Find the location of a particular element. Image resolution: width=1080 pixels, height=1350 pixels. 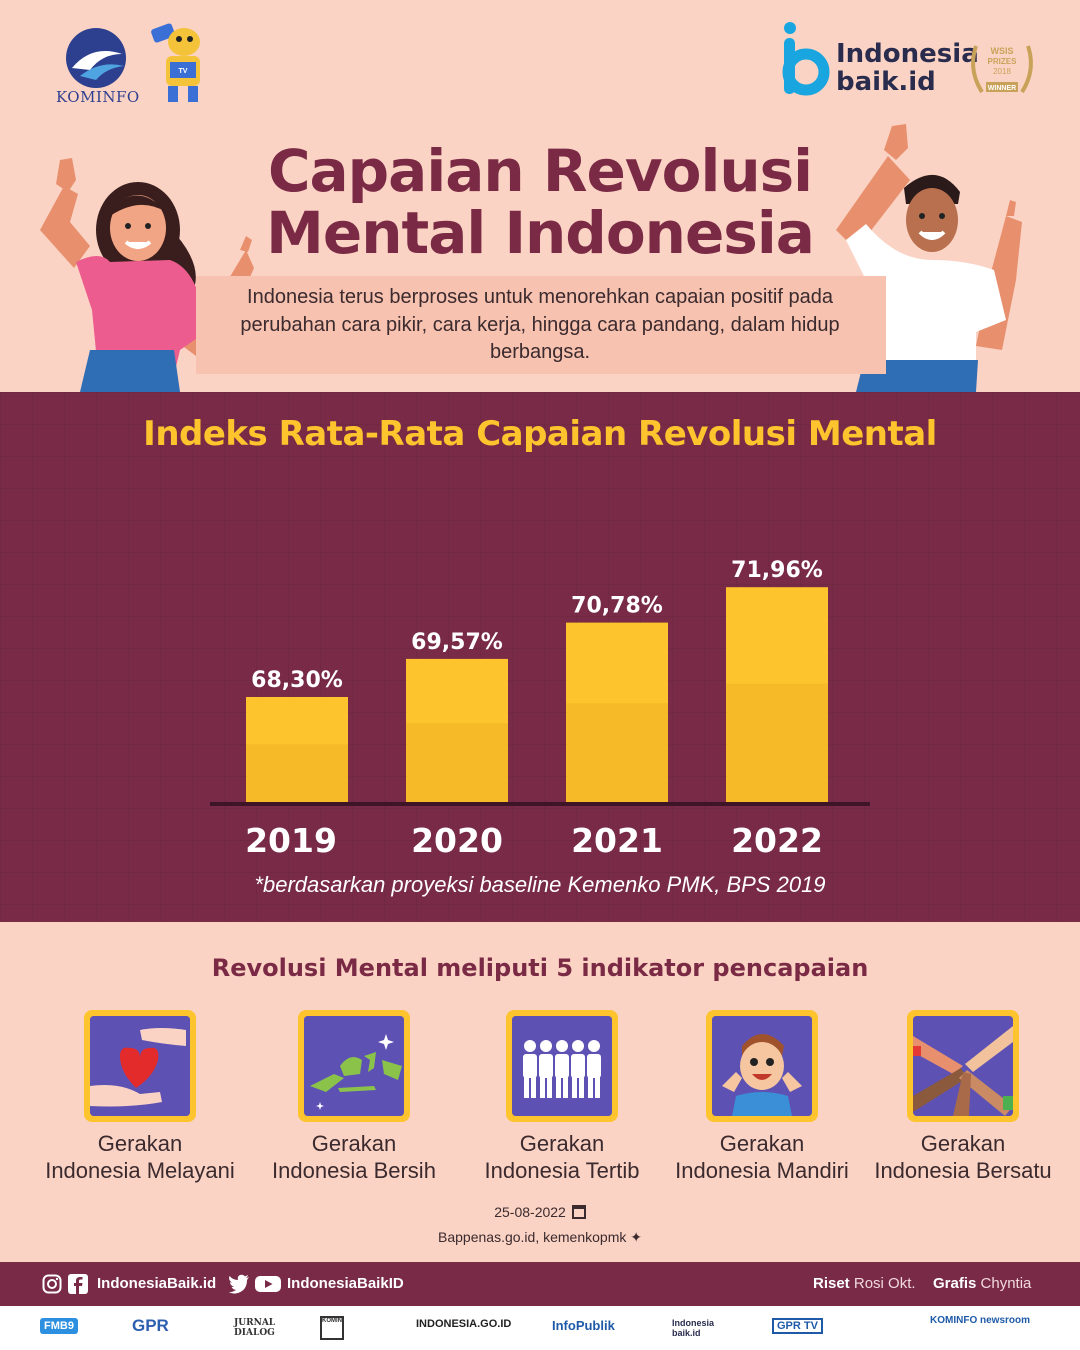

svg-text: WINNER is located at coordinates (1002, 88).